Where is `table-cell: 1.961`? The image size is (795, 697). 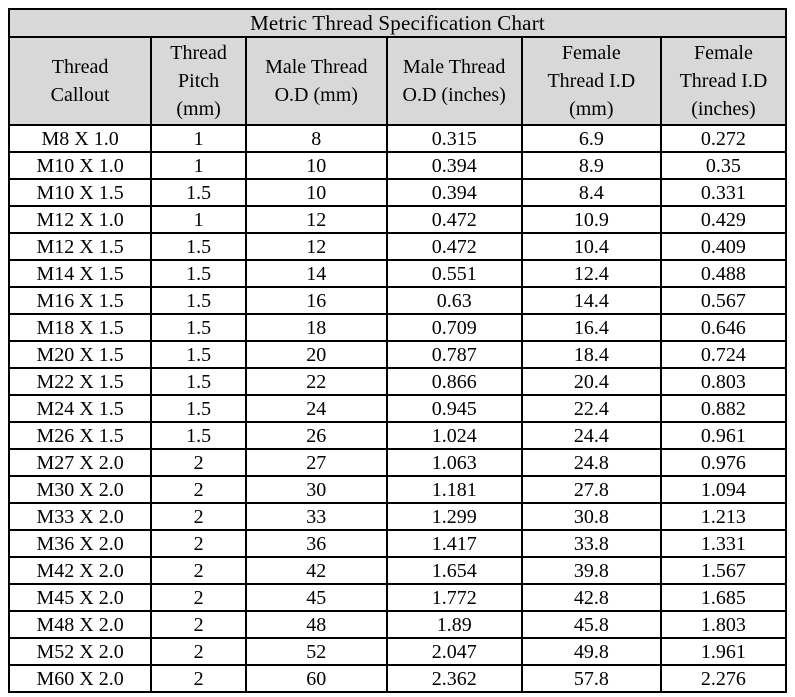 table-cell: 1.961 is located at coordinates (723, 651).